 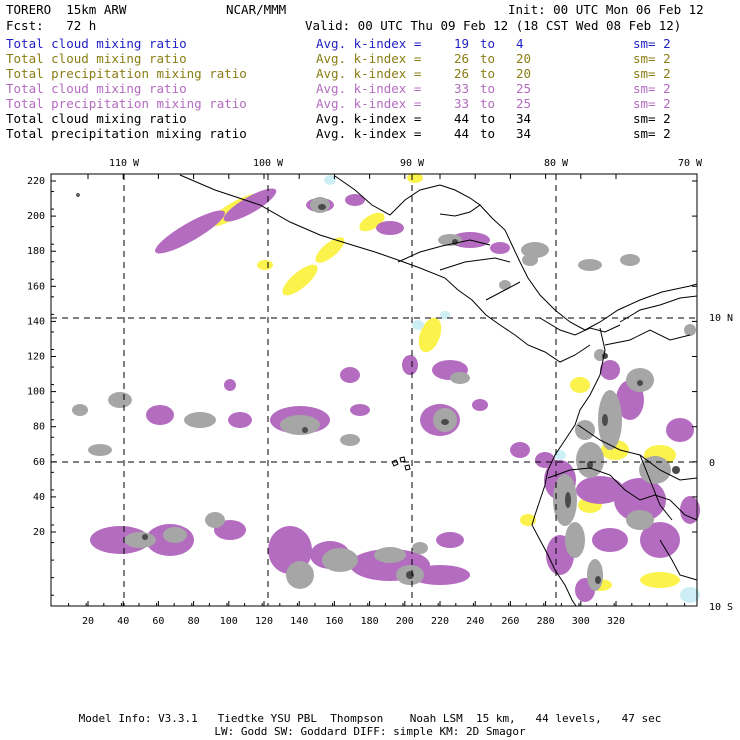 I want to click on bottom-tick-label: 120, so click(x=264, y=621).